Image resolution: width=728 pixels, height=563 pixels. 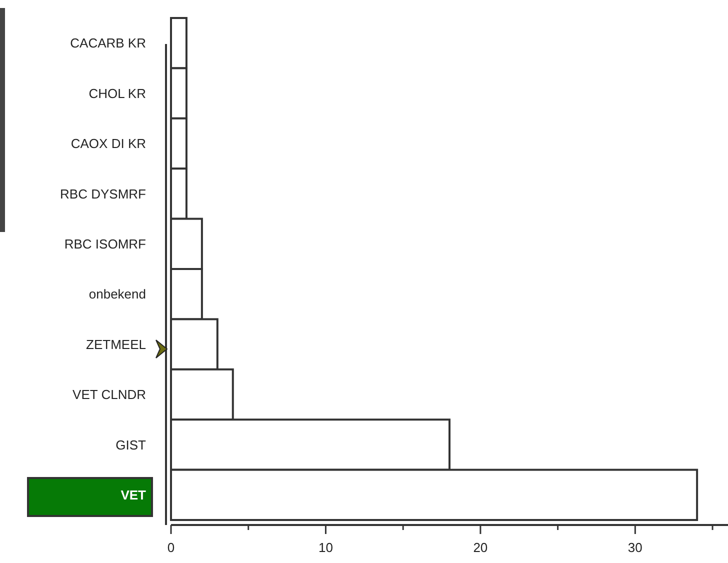 What do you see at coordinates (171, 547) in the screenshot?
I see `x-tick-label: 0` at bounding box center [171, 547].